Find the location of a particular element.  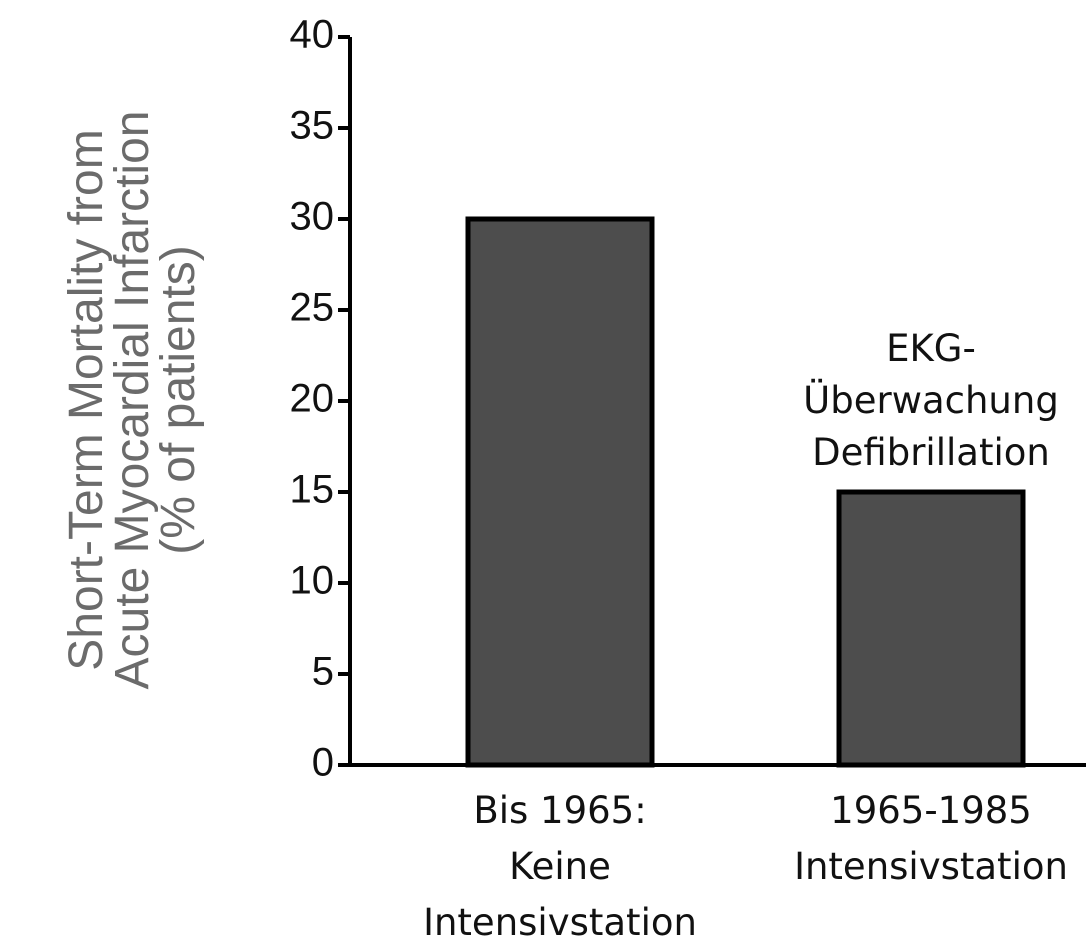

x-tick-label: 1965-1985 Intensivstation is located at coordinates (931, 838).